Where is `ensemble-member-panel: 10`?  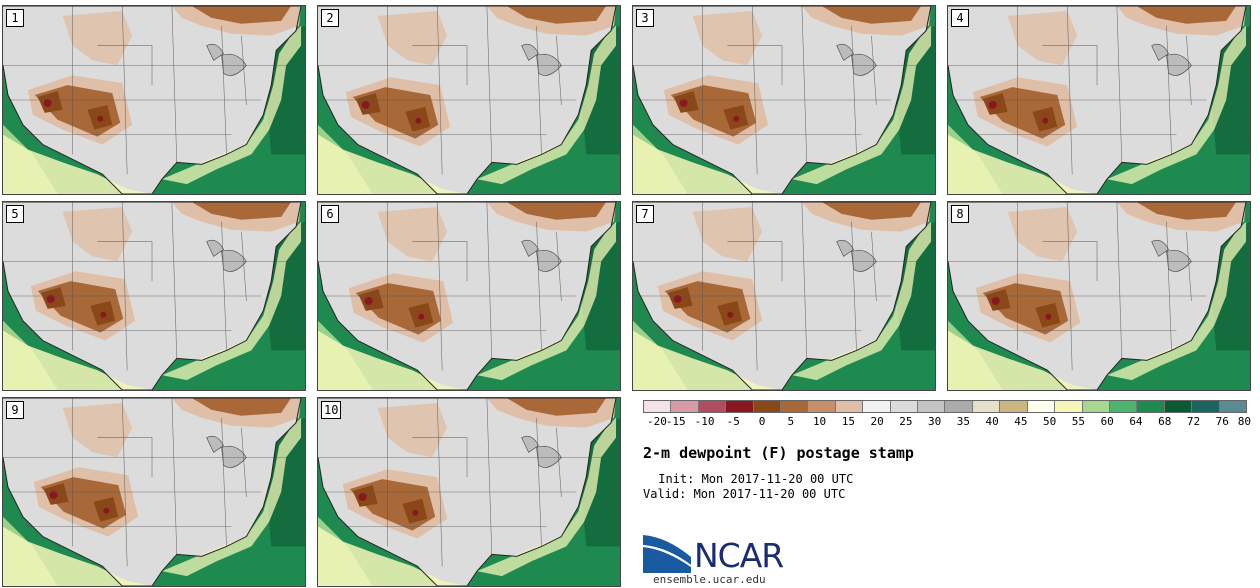
ensemble-member-panel: 10 is located at coordinates (469, 492).